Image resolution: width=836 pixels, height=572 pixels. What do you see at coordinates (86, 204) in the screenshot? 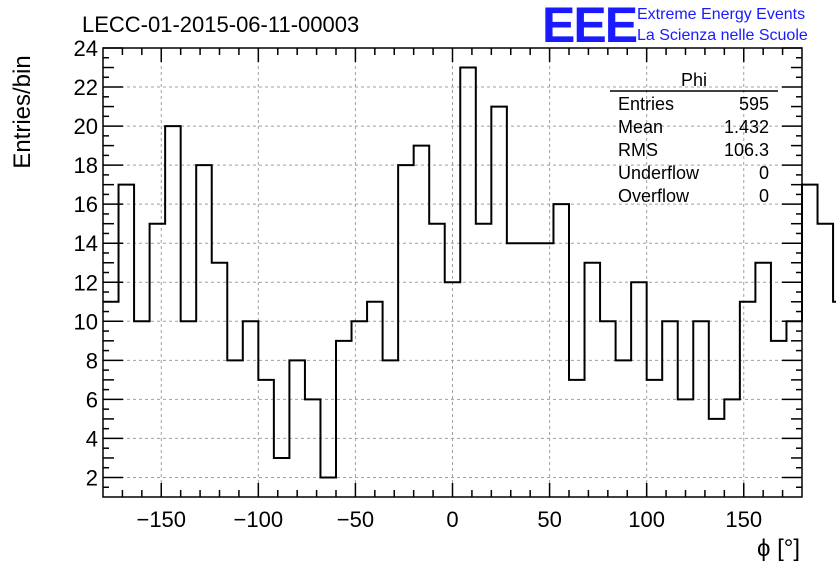
I see `y-tick-label: 16` at bounding box center [86, 204].